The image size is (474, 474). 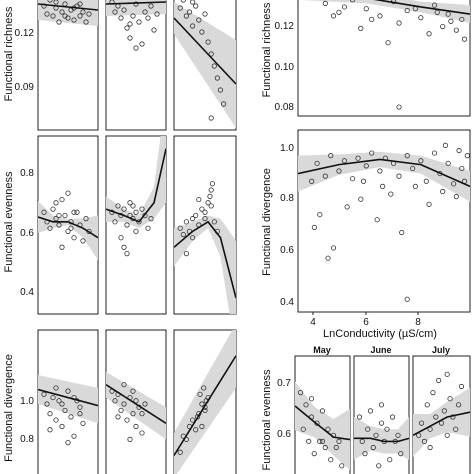 What do you see at coordinates (418, 322) in the screenshot?
I see `x-tick-label: 8` at bounding box center [418, 322].